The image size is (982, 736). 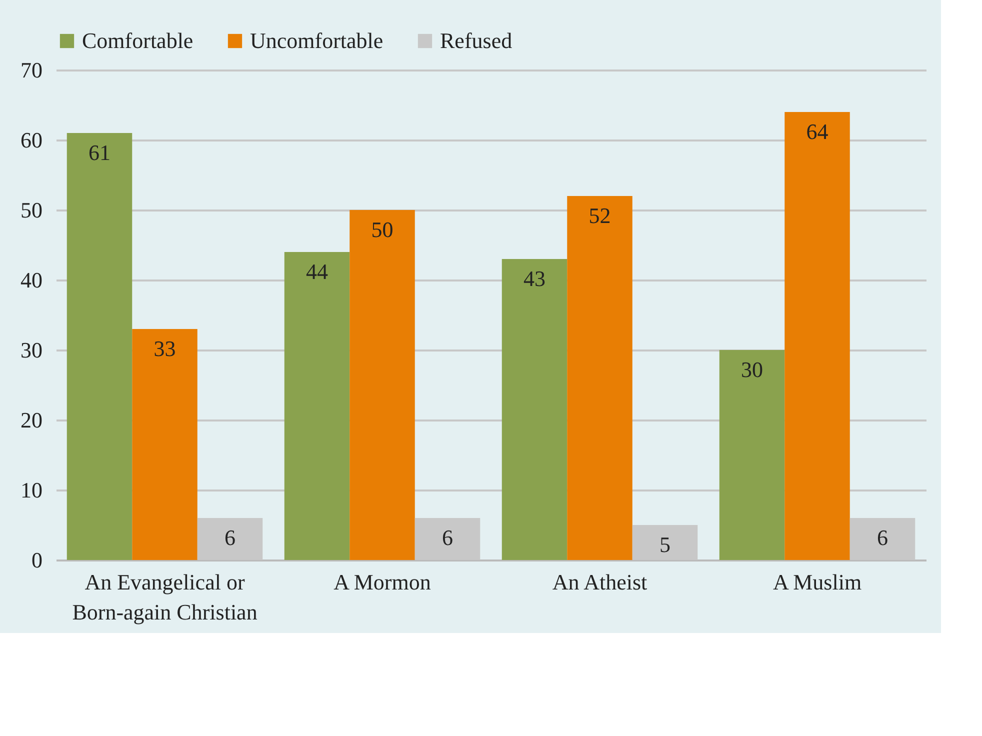 I want to click on legend-label: Refused, so click(x=476, y=40).